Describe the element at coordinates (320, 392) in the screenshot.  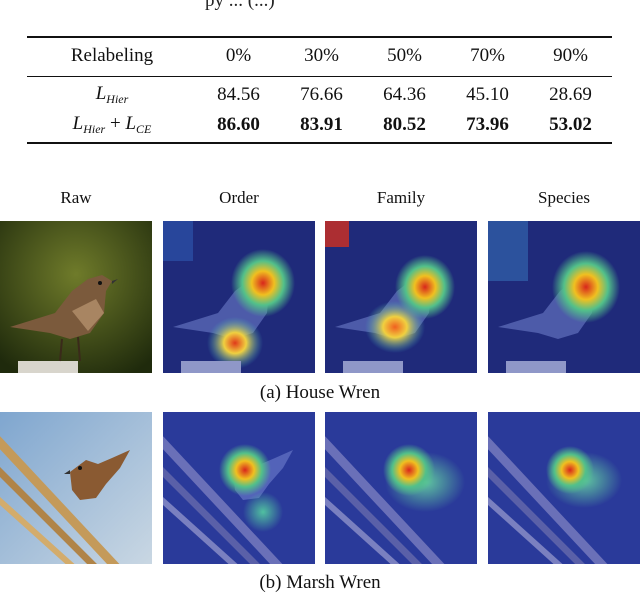
I see `caption-house-wren: (a) House Wren` at that location.